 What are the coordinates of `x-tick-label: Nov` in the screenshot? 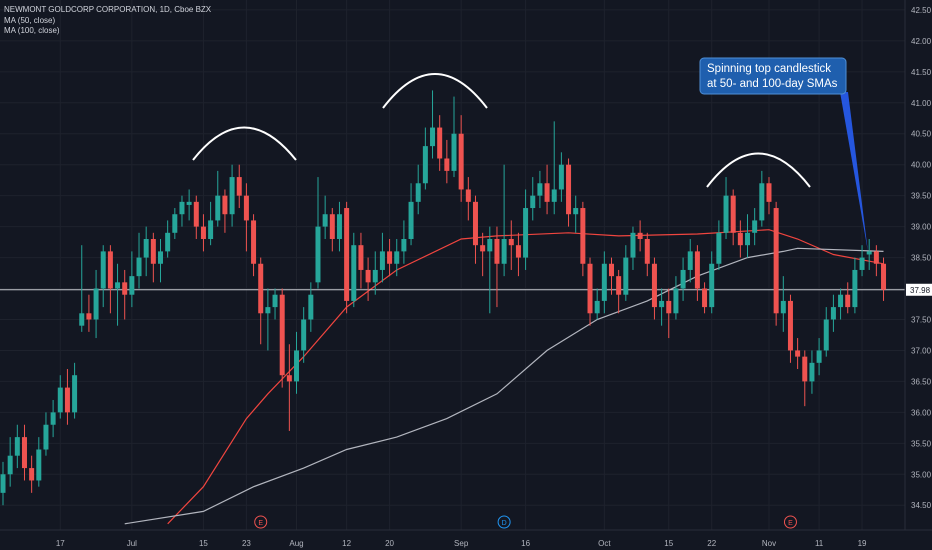 It's located at (769, 543).